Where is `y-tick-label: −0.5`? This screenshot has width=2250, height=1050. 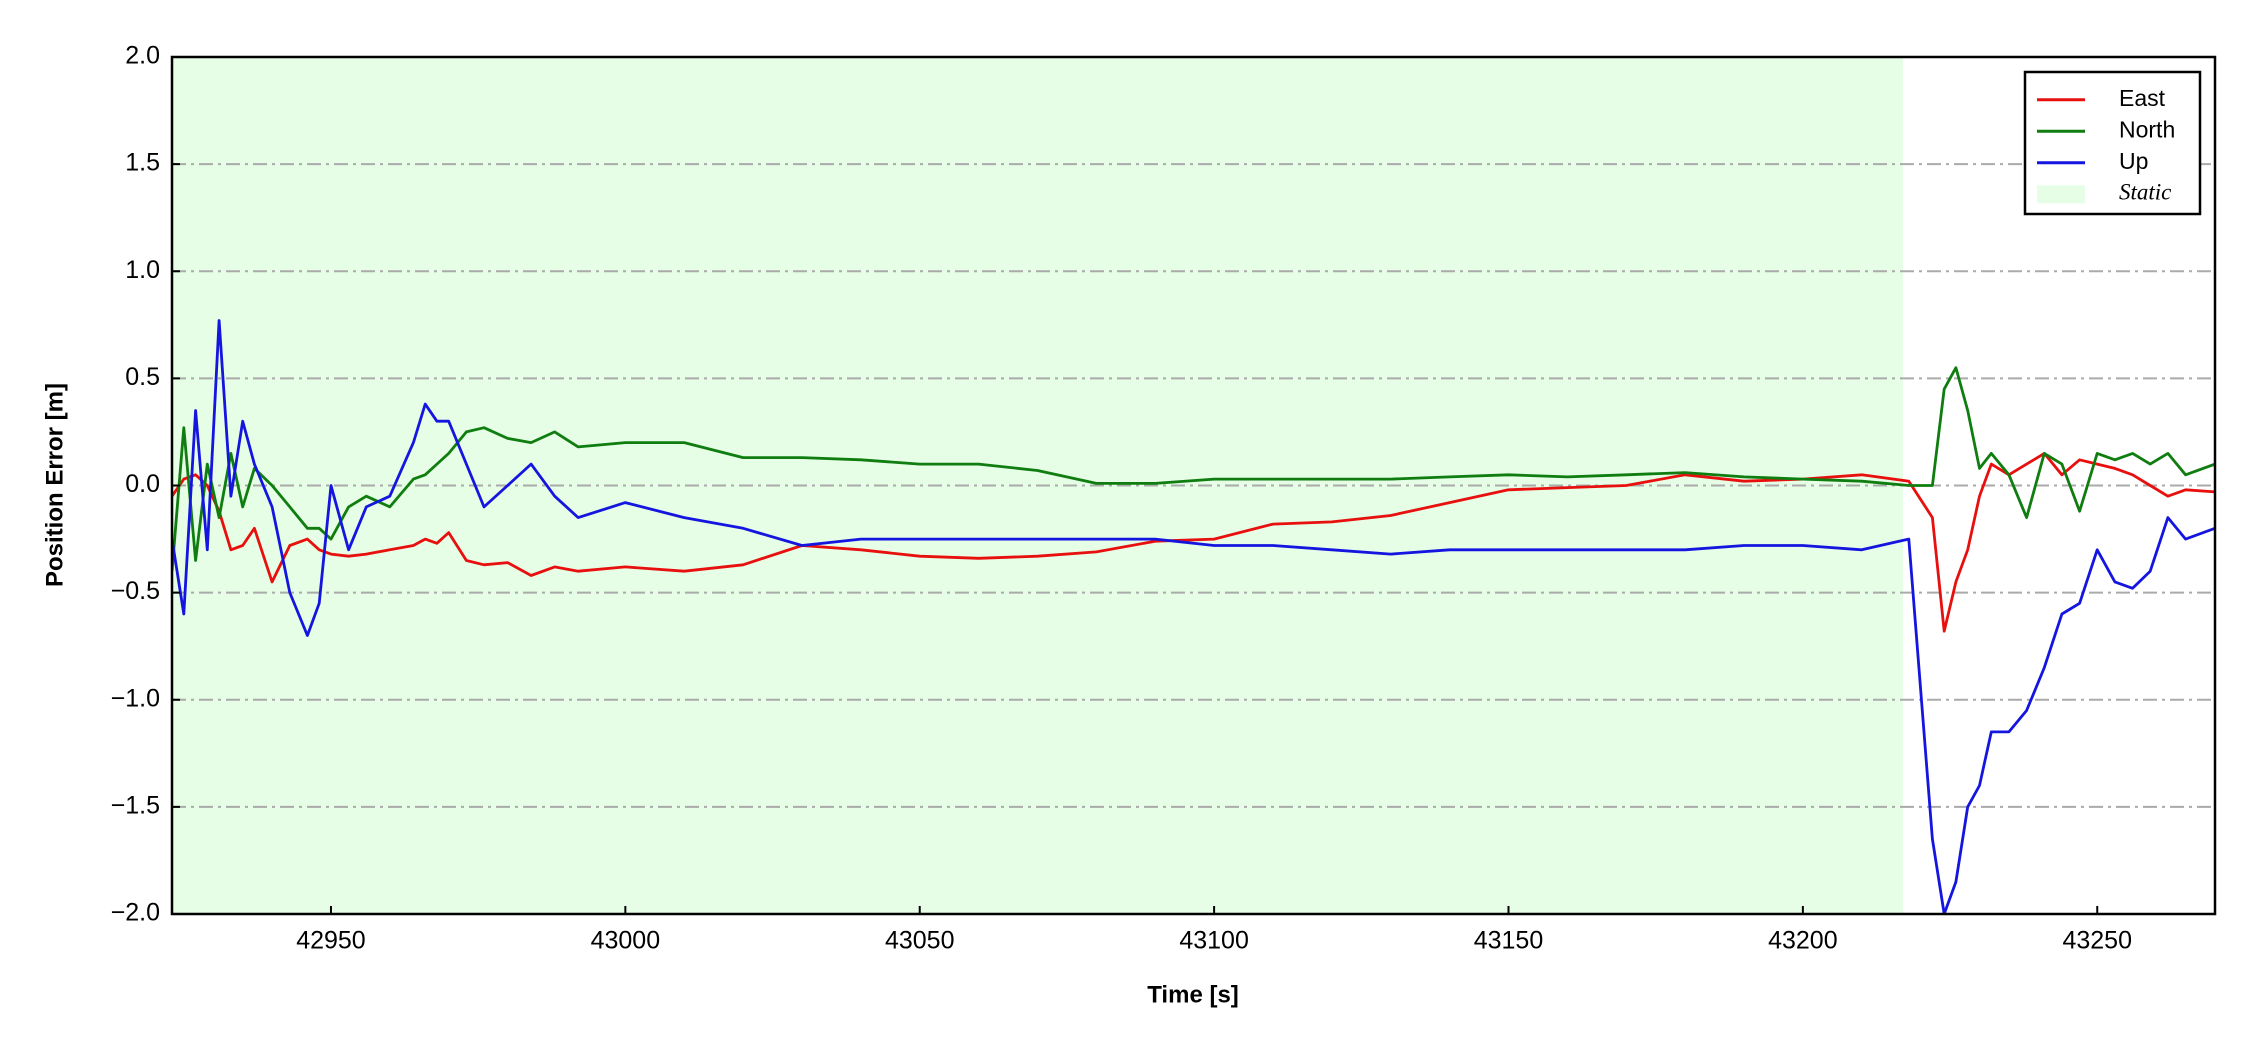
y-tick-label: −0.5 is located at coordinates (135, 591).